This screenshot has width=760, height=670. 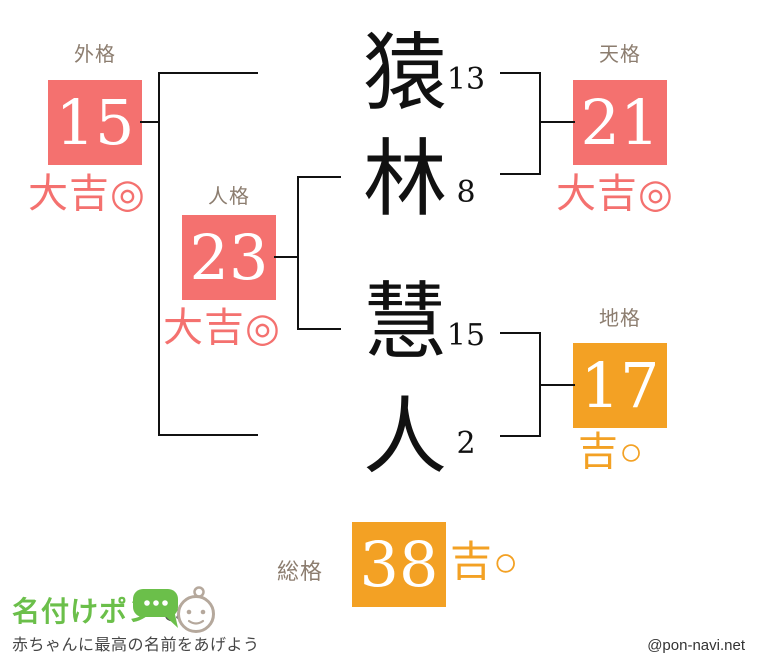 I want to click on chikaku-box-stub-line, so click(x=557, y=385).